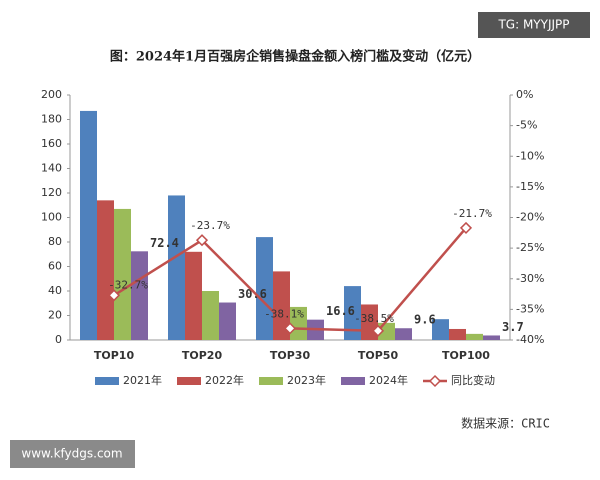 The image size is (600, 480). Describe the element at coordinates (164, 243) in the screenshot. I see `data-label: 72.4` at that location.